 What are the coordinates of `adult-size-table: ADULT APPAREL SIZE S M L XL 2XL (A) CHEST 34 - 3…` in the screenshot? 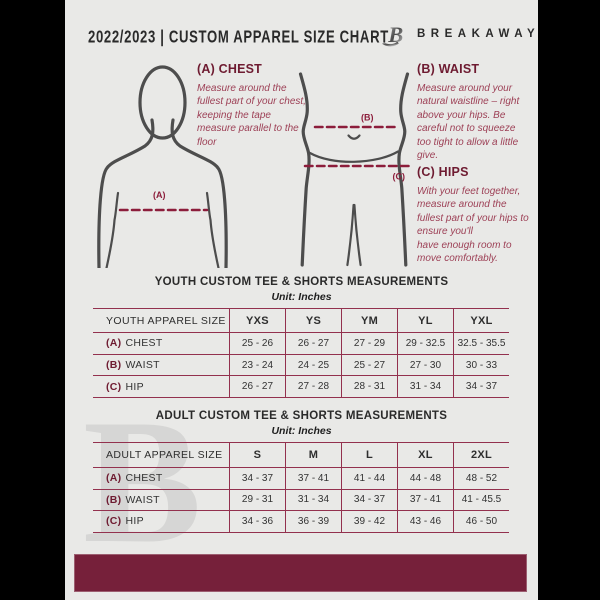 It's located at (301, 487).